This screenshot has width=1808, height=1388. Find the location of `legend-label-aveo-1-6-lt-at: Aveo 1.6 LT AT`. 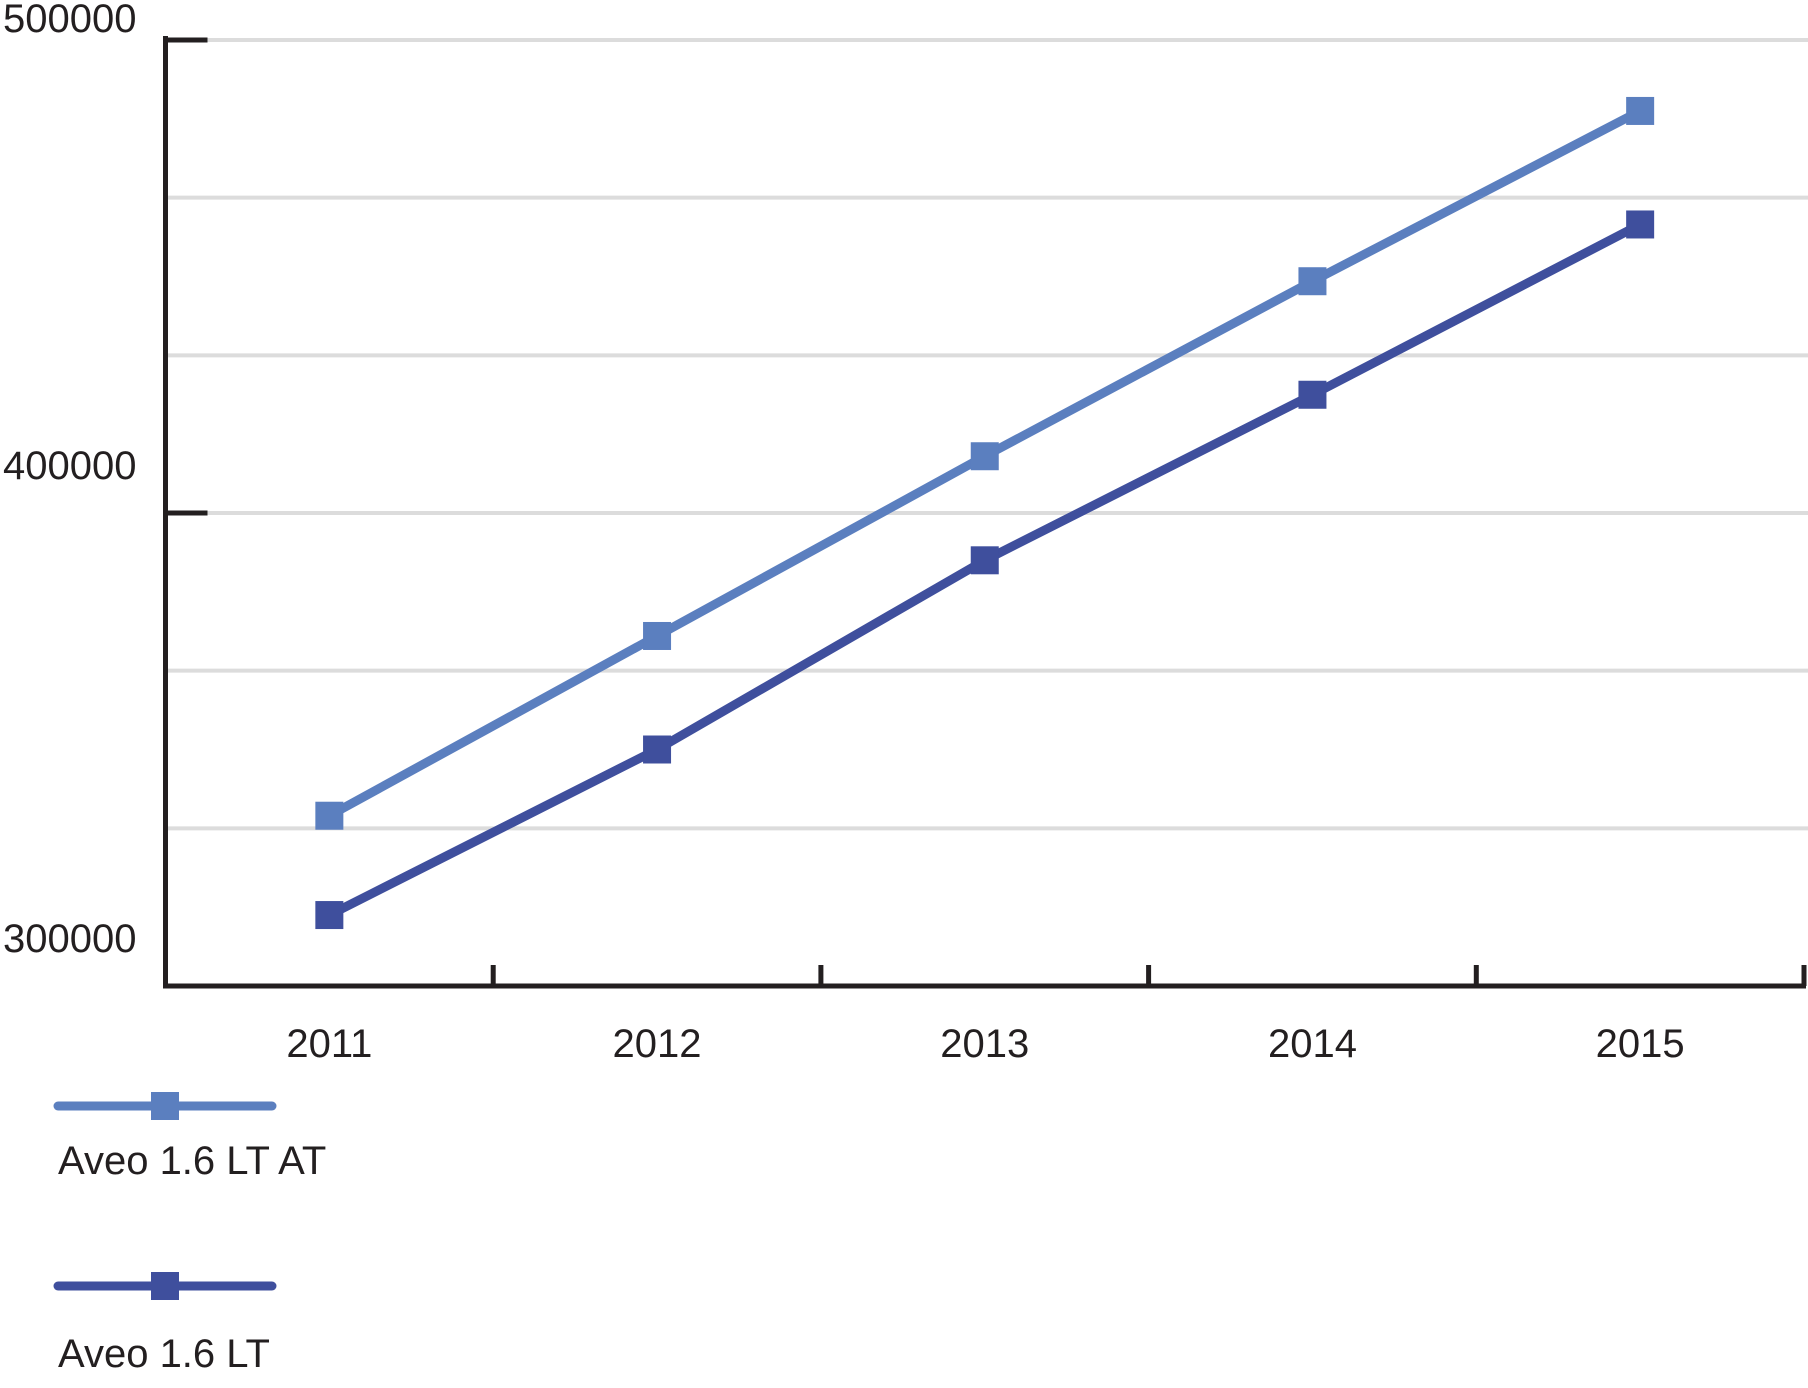

legend-label-aveo-1-6-lt-at: Aveo 1.6 LT AT is located at coordinates (192, 1161).